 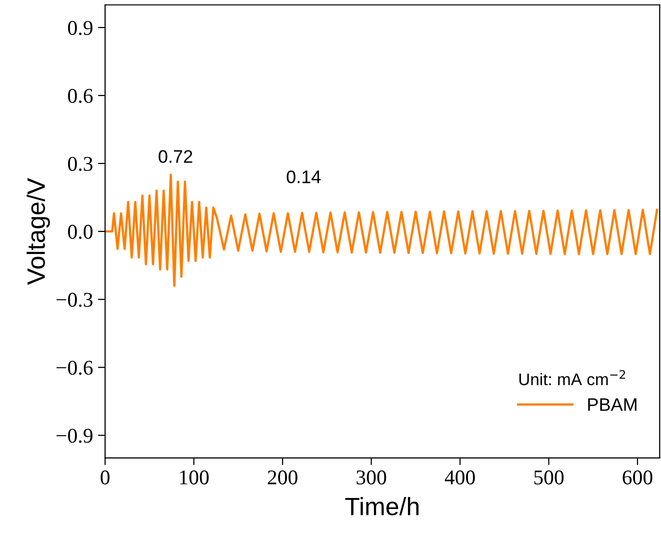 I want to click on annotation: 0.72, so click(x=175, y=156).